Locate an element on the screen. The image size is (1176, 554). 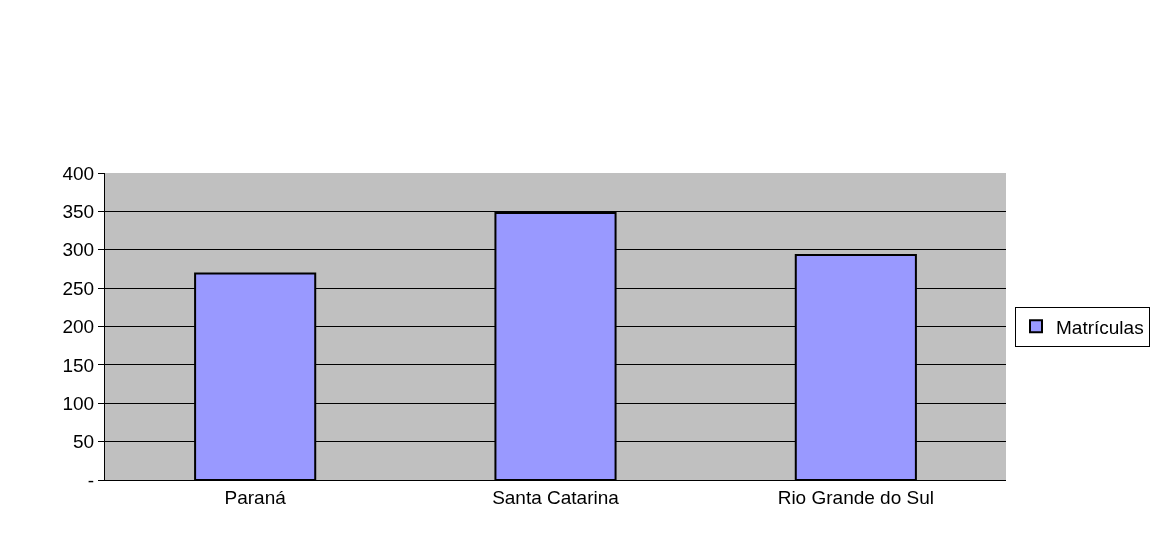
y-tick-label: 200 is located at coordinates (78, 327).